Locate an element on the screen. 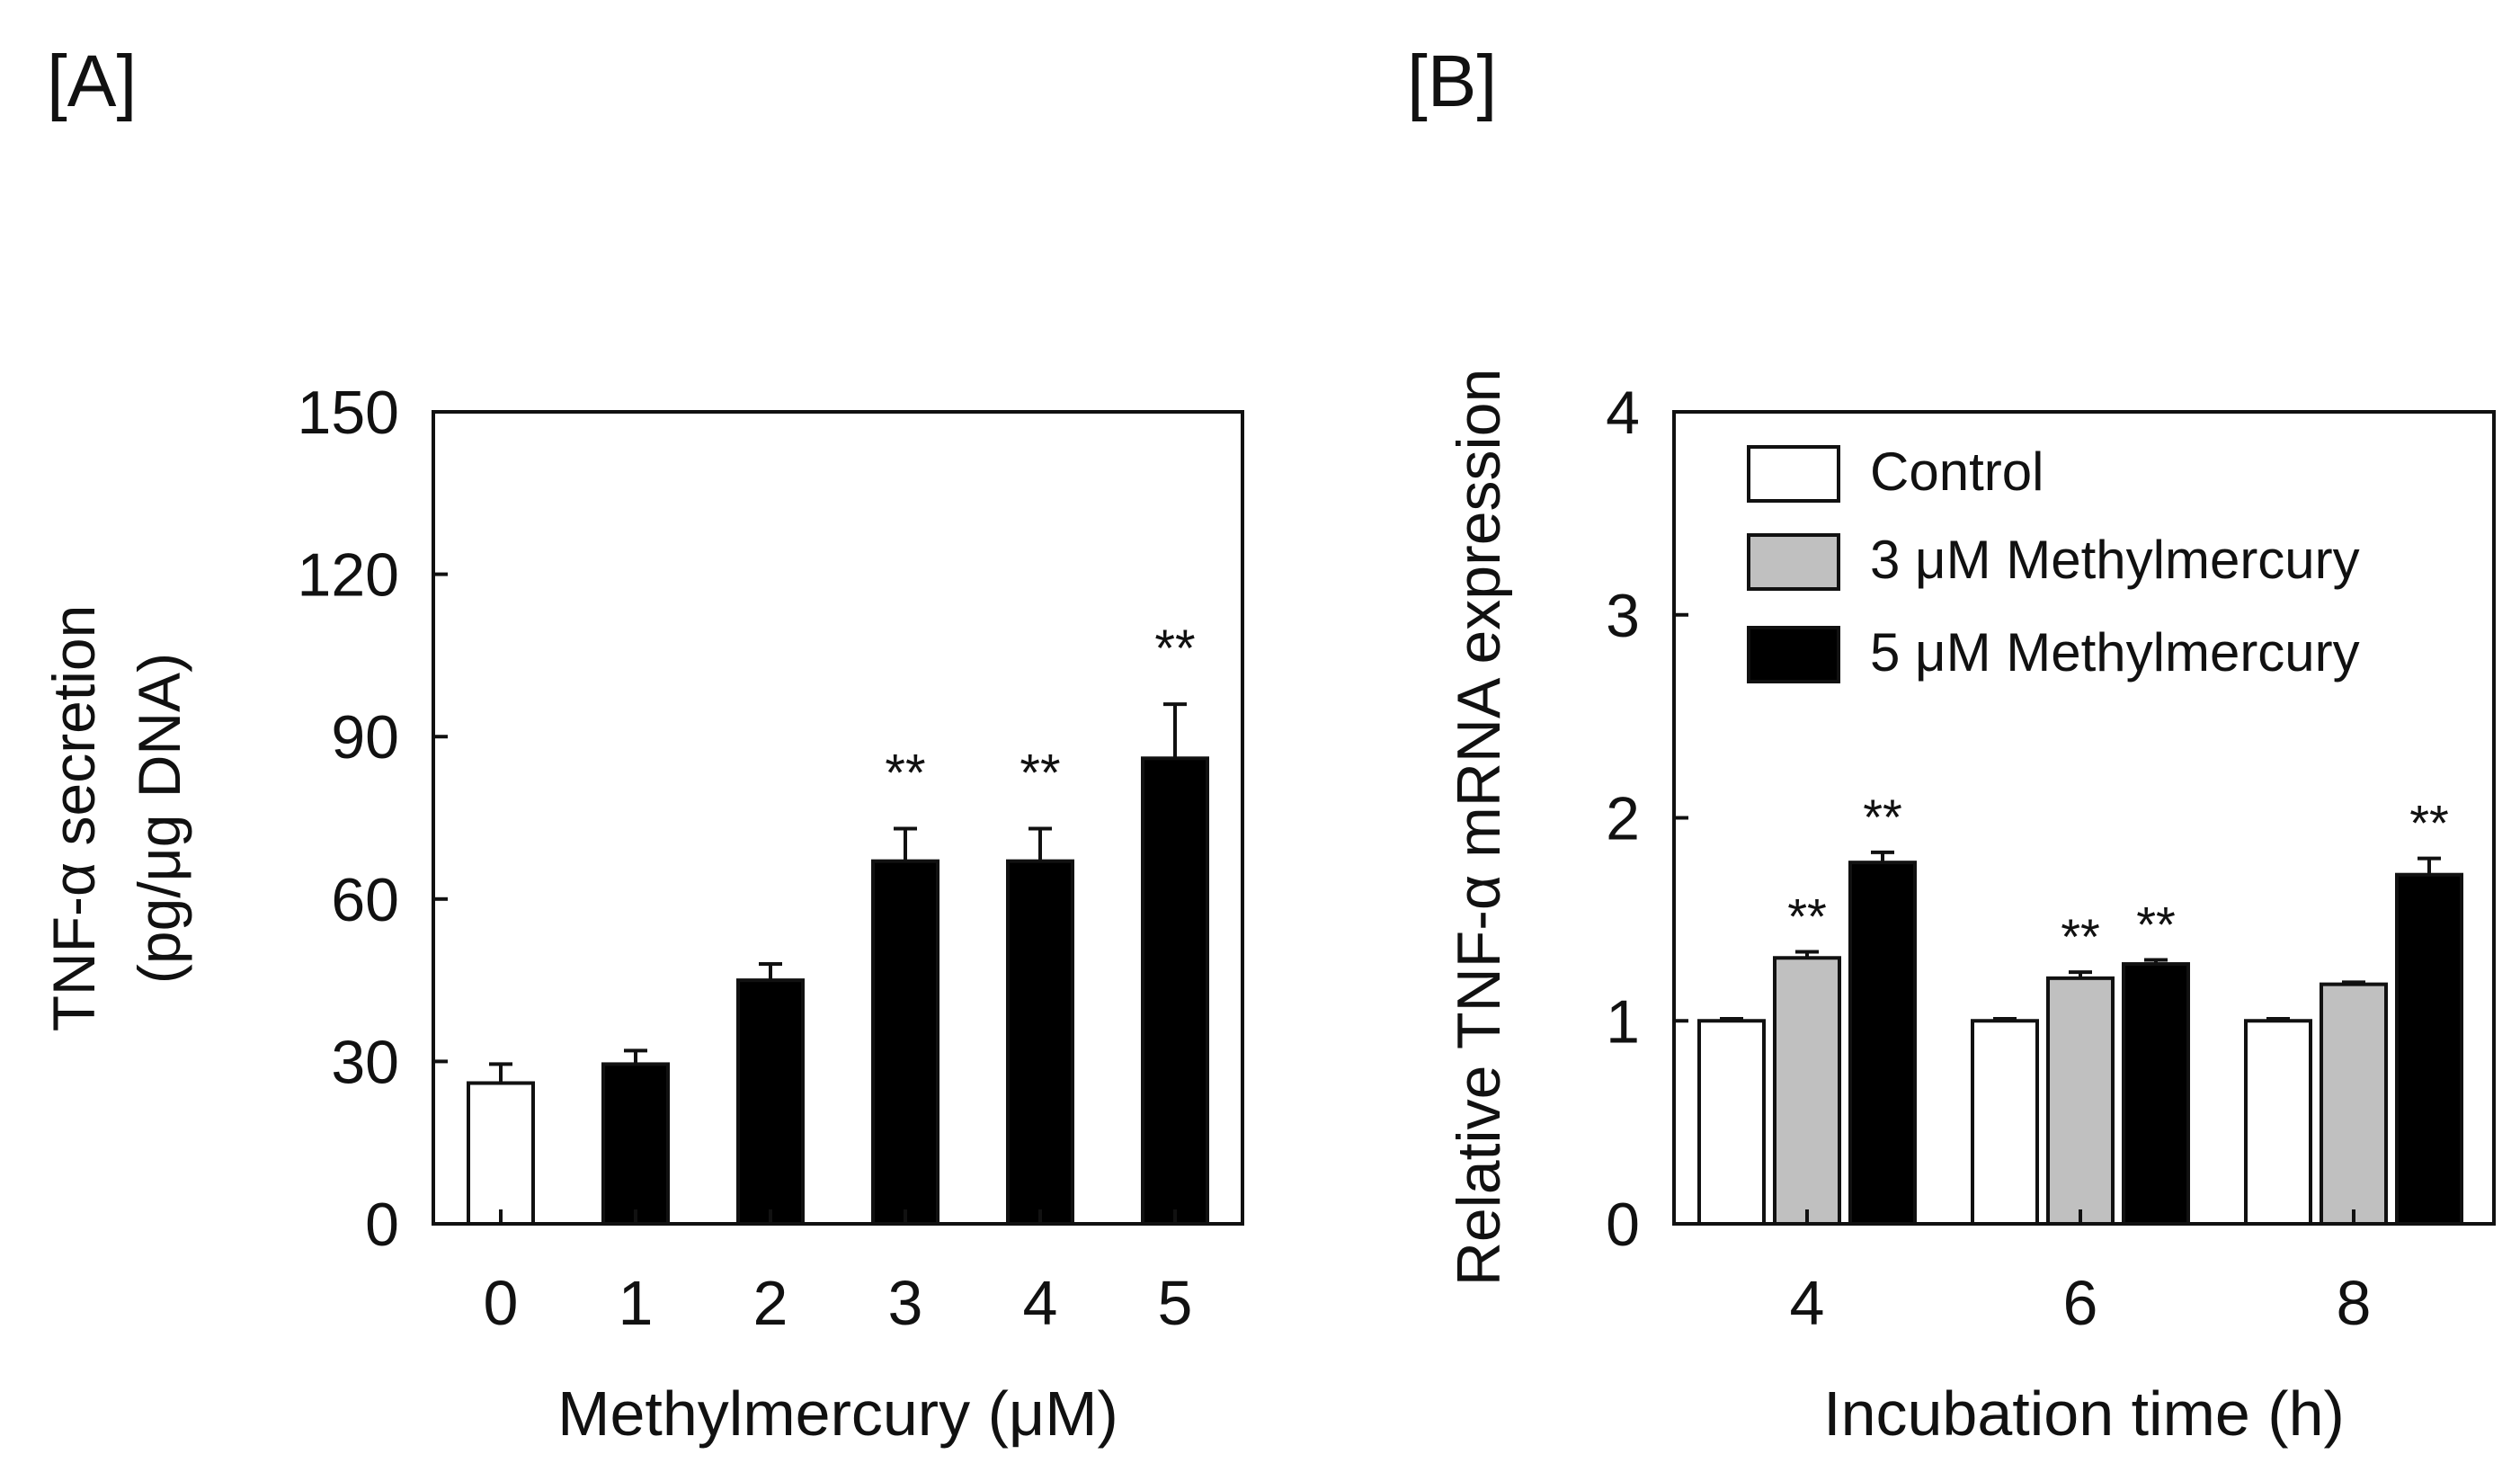  panel-b-x-tick-label: 4 is located at coordinates (1807, 1303).